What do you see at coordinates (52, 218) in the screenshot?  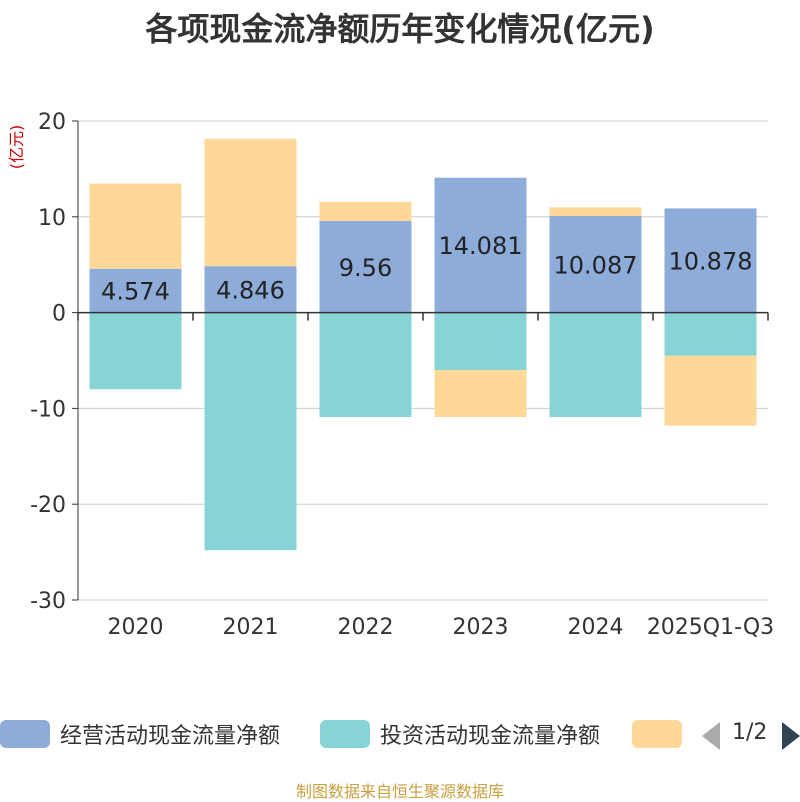 I see `y-tick-label: 10` at bounding box center [52, 218].